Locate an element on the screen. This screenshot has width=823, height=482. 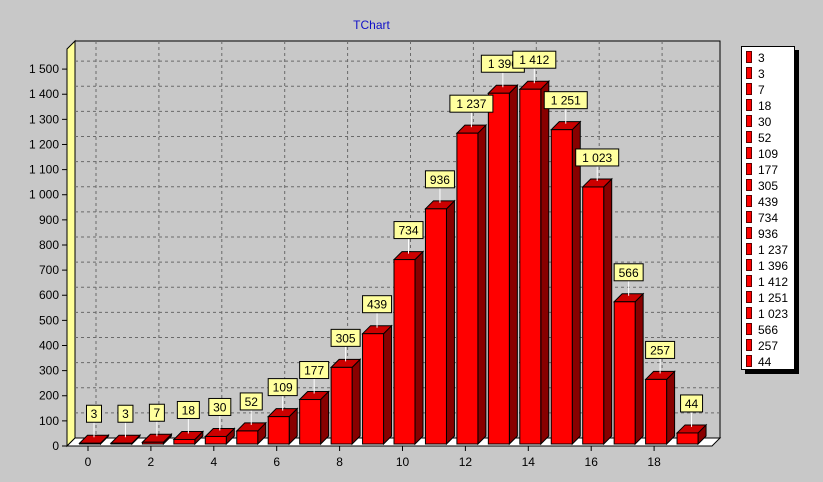
legend-label: 44 is located at coordinates (765, 362).